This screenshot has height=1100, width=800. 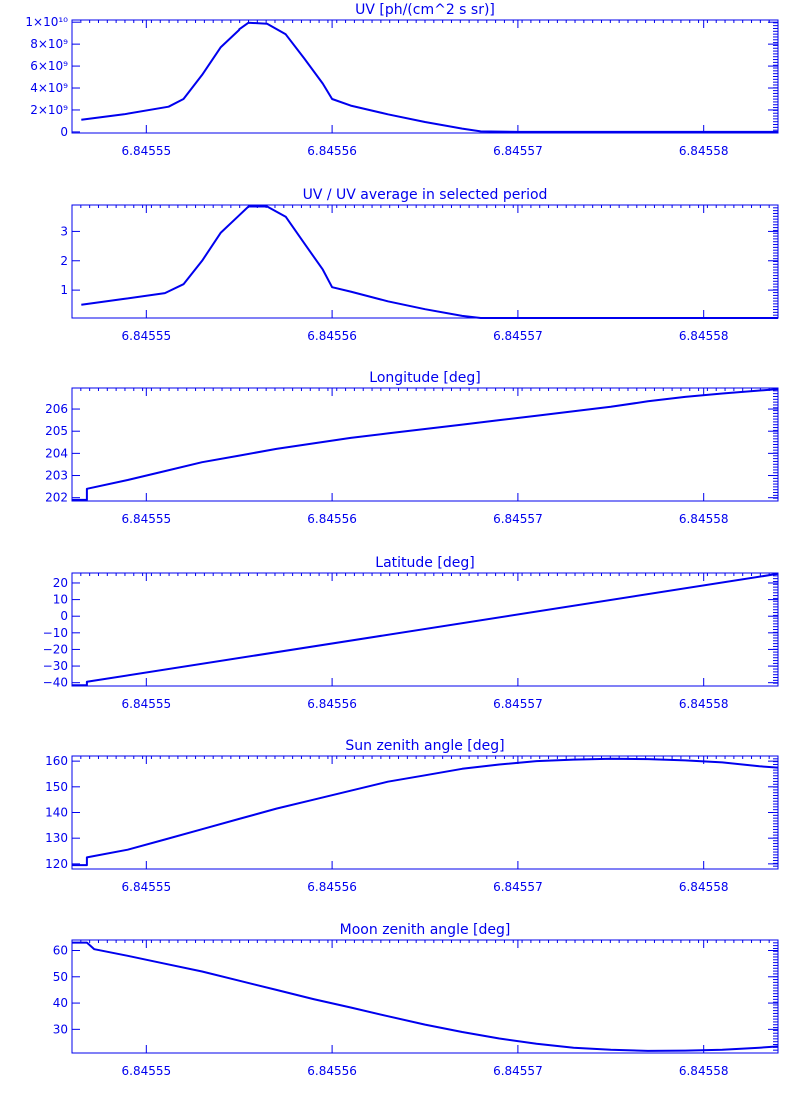 I want to click on chart-title: Latitude [deg], so click(x=424, y=563).